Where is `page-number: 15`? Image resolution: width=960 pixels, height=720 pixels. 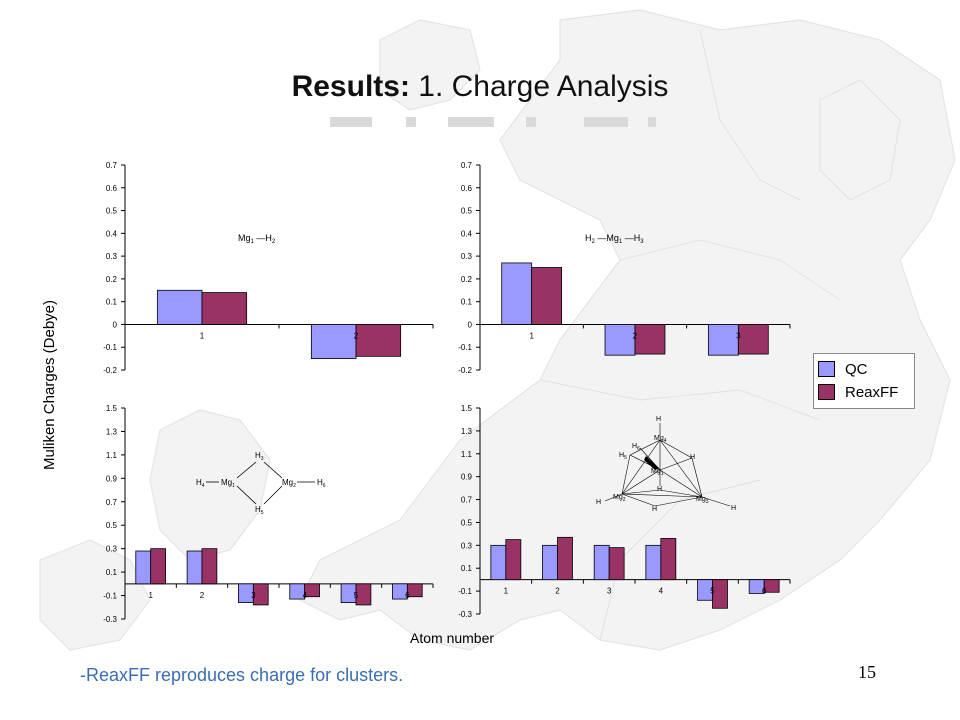 page-number: 15 is located at coordinates (867, 672).